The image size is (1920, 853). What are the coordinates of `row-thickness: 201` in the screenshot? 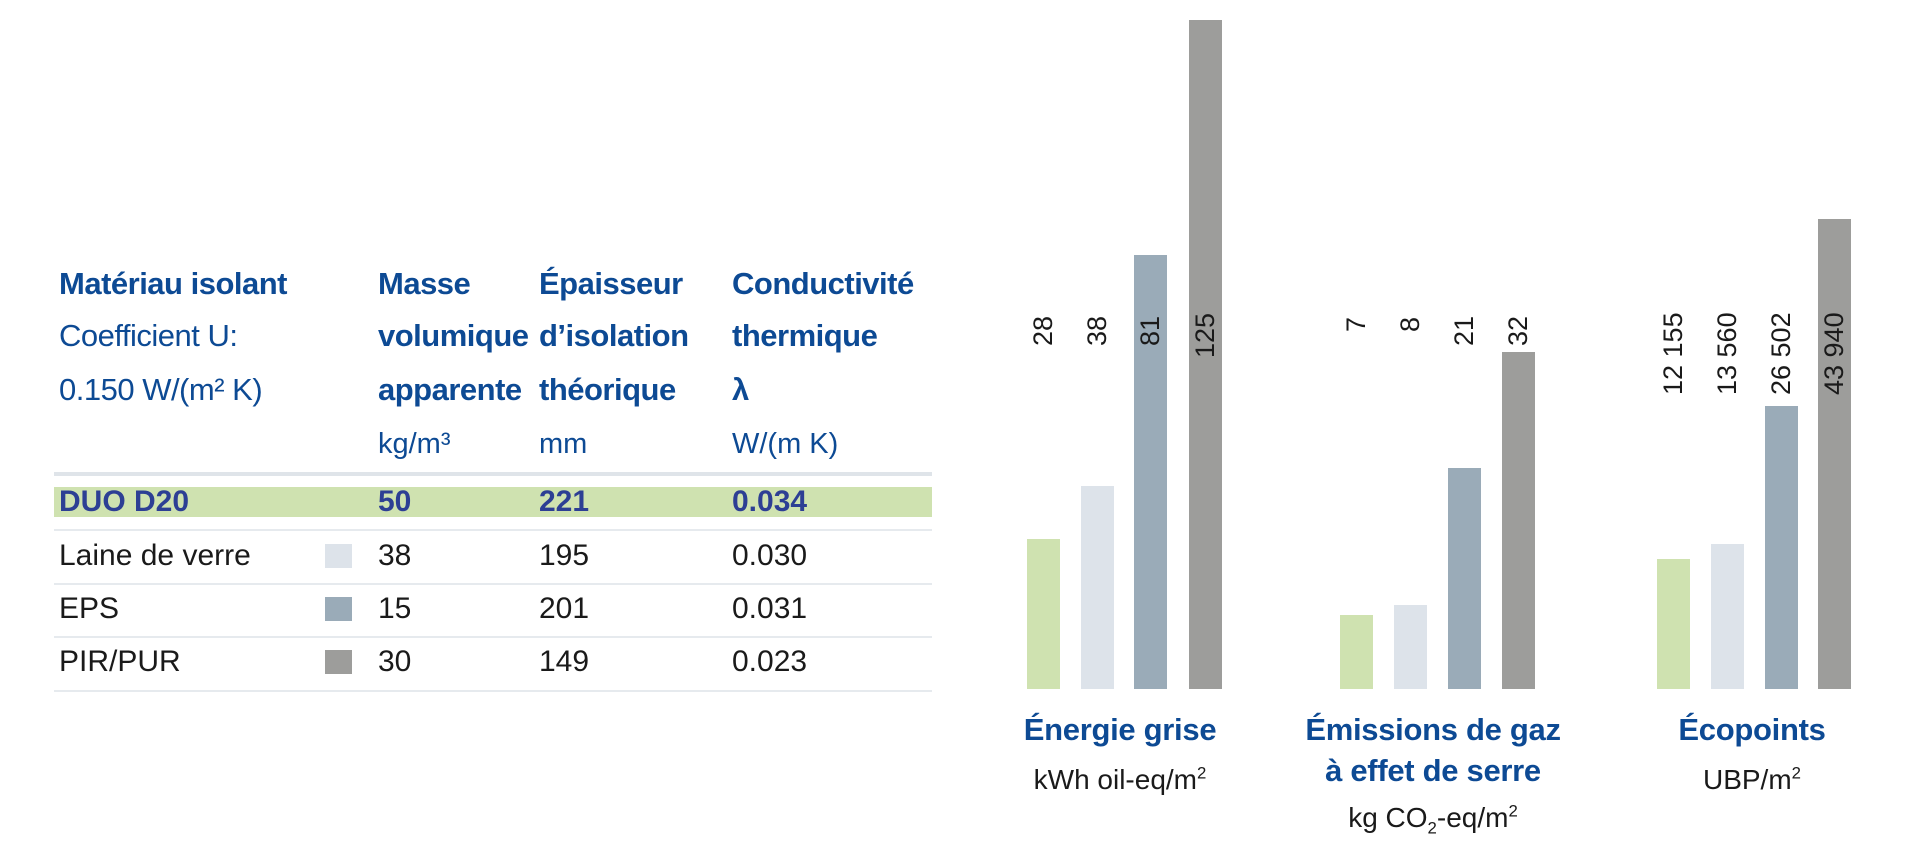 It's located at (564, 608).